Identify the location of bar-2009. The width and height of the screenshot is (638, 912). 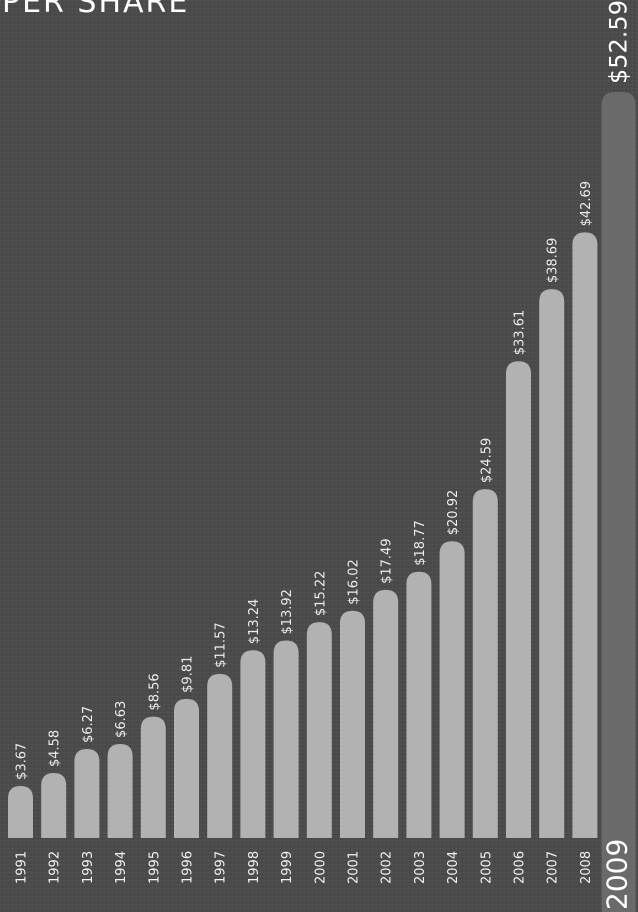
(618, 502).